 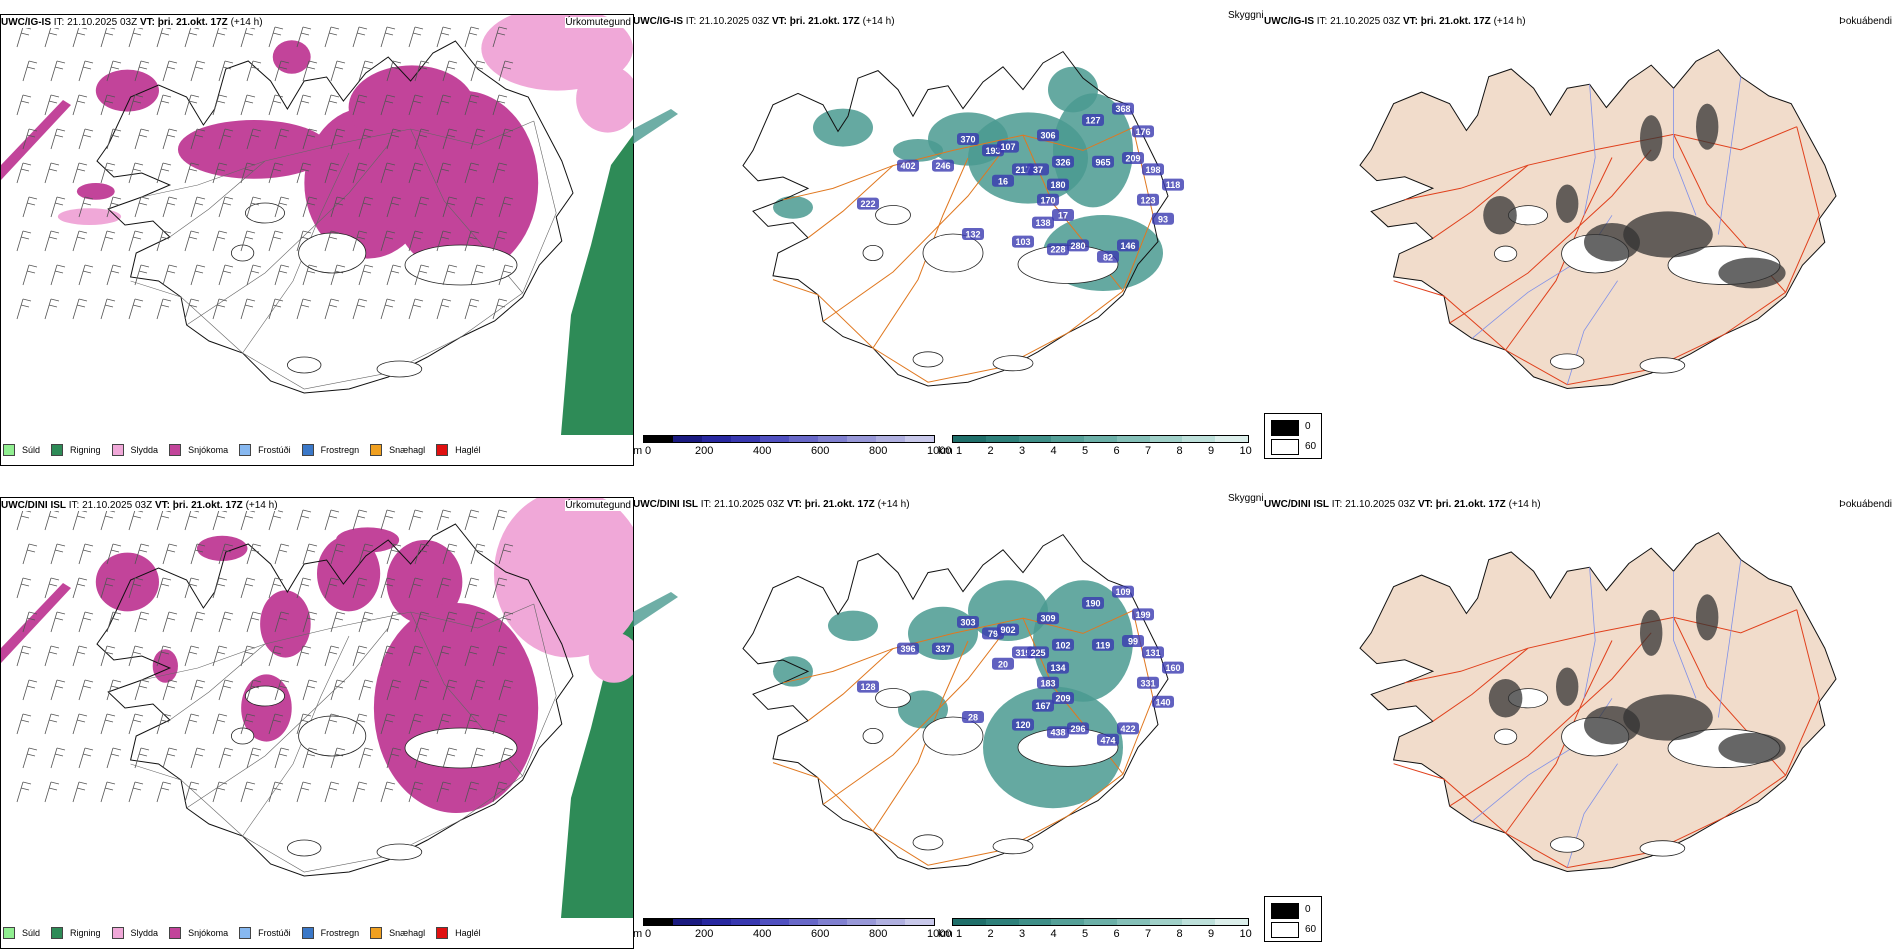 I want to click on colorbar-tick: 10, so click(x=1245, y=451).